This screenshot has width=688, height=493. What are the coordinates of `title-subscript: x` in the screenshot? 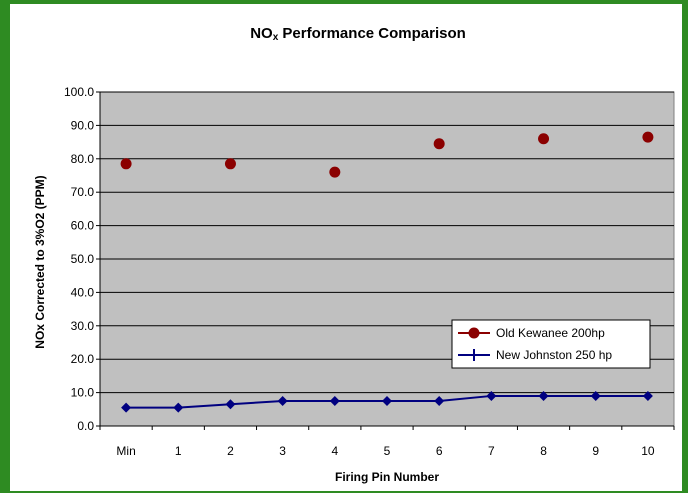 It's located at (276, 37).